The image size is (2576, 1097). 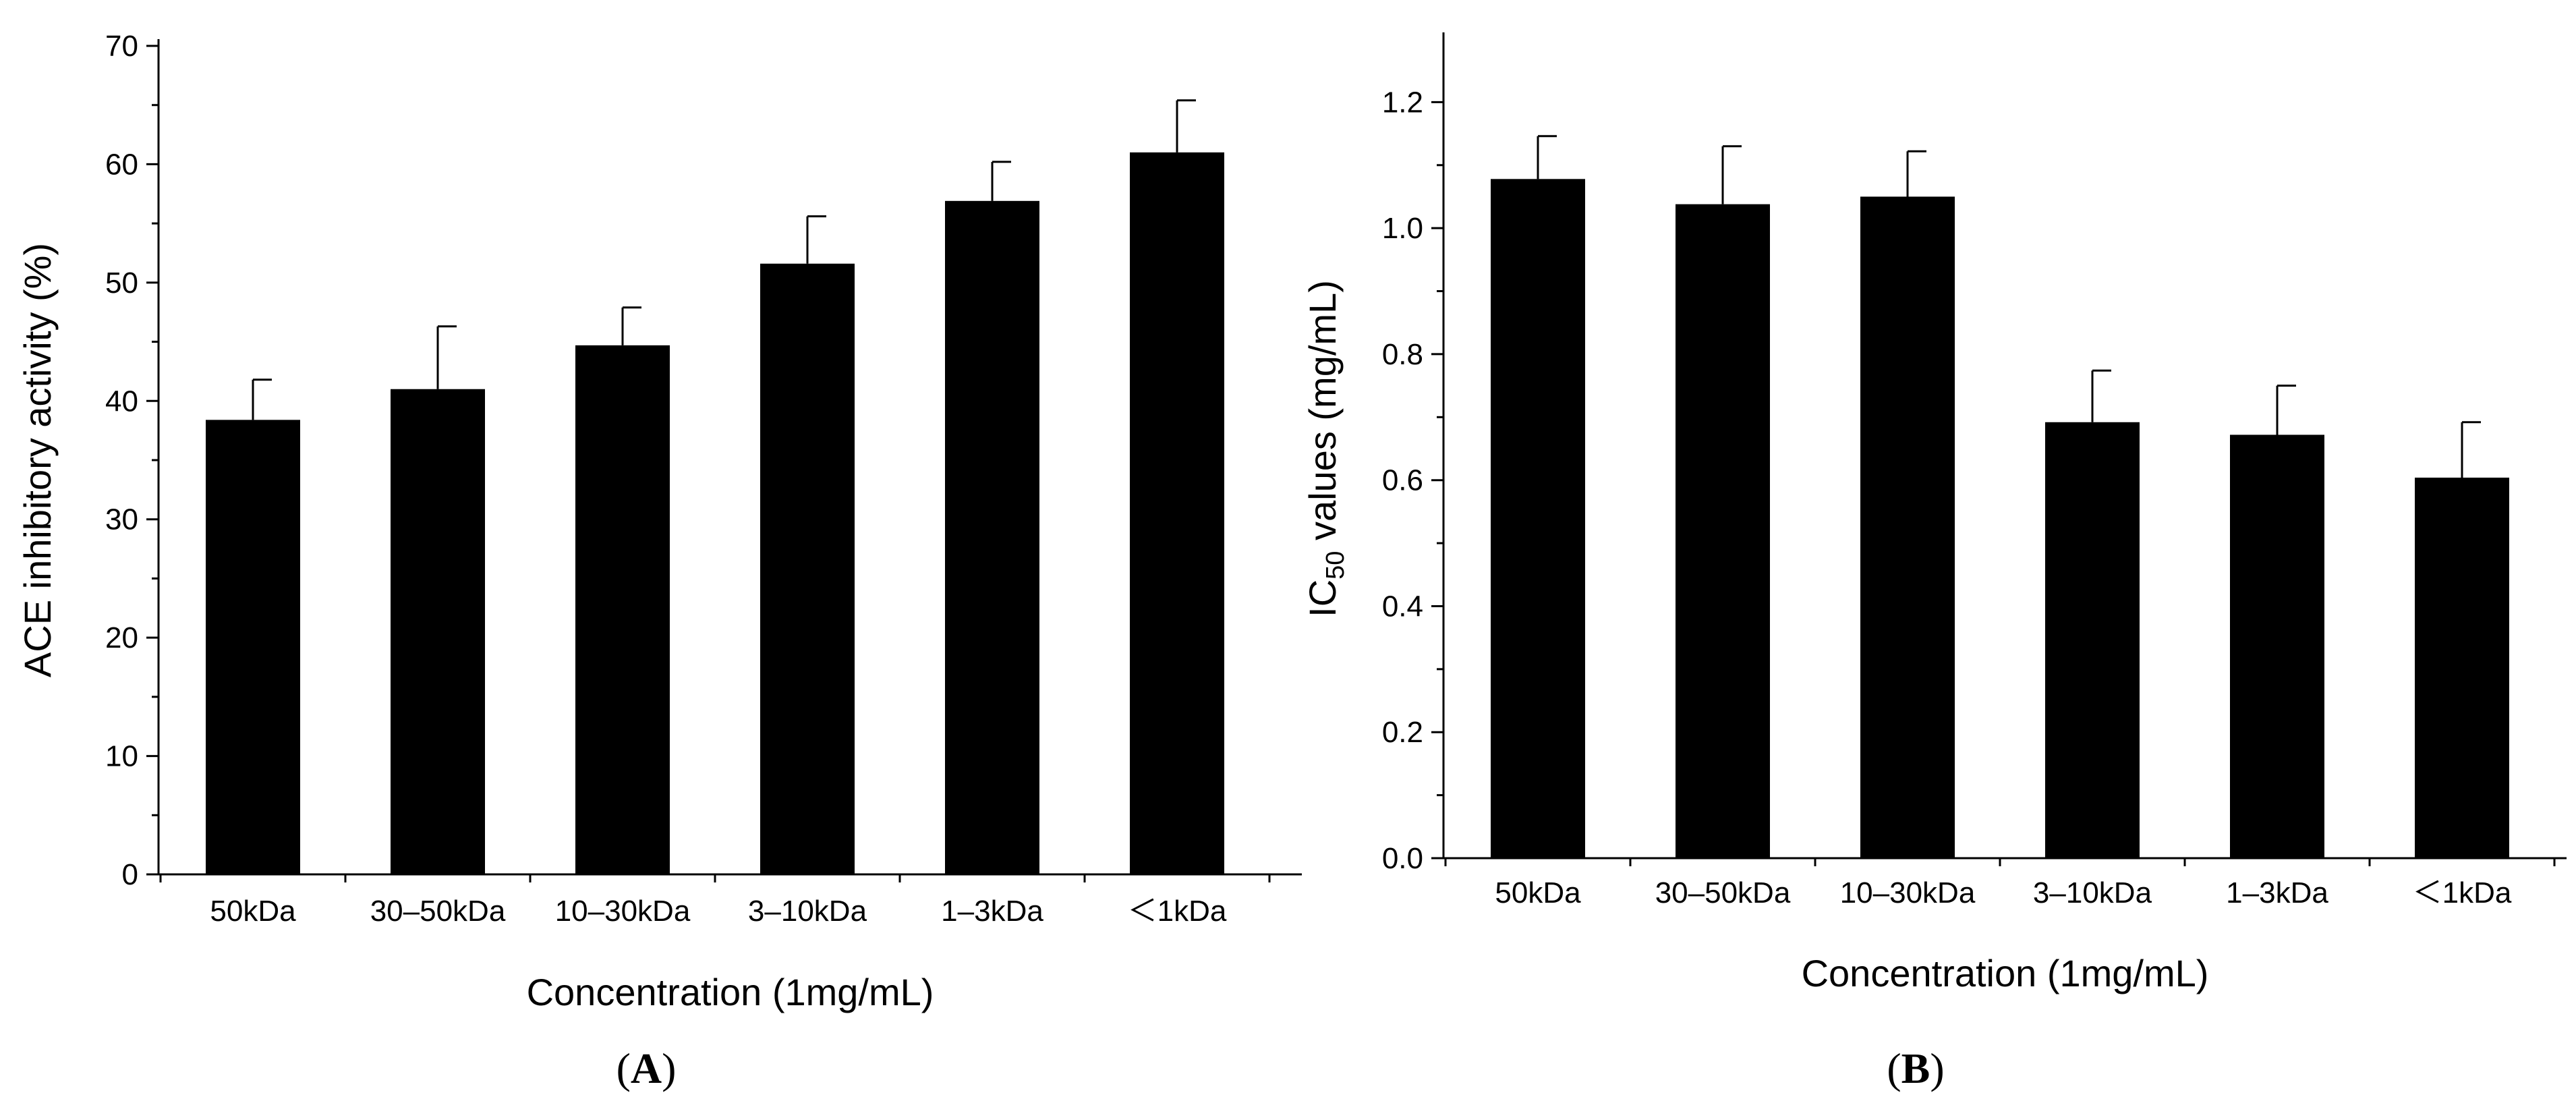 I want to click on y-axis-title-subscript: 50, so click(x=1335, y=565).